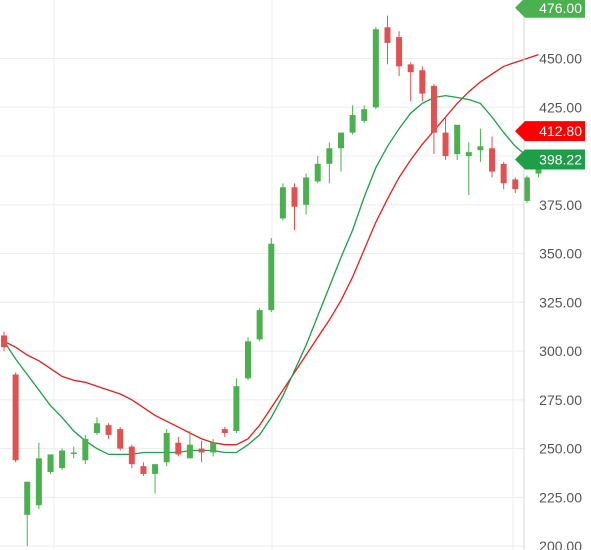 This screenshot has width=591, height=550. Describe the element at coordinates (560, 400) in the screenshot. I see `y-tick-label: 275.00` at that location.